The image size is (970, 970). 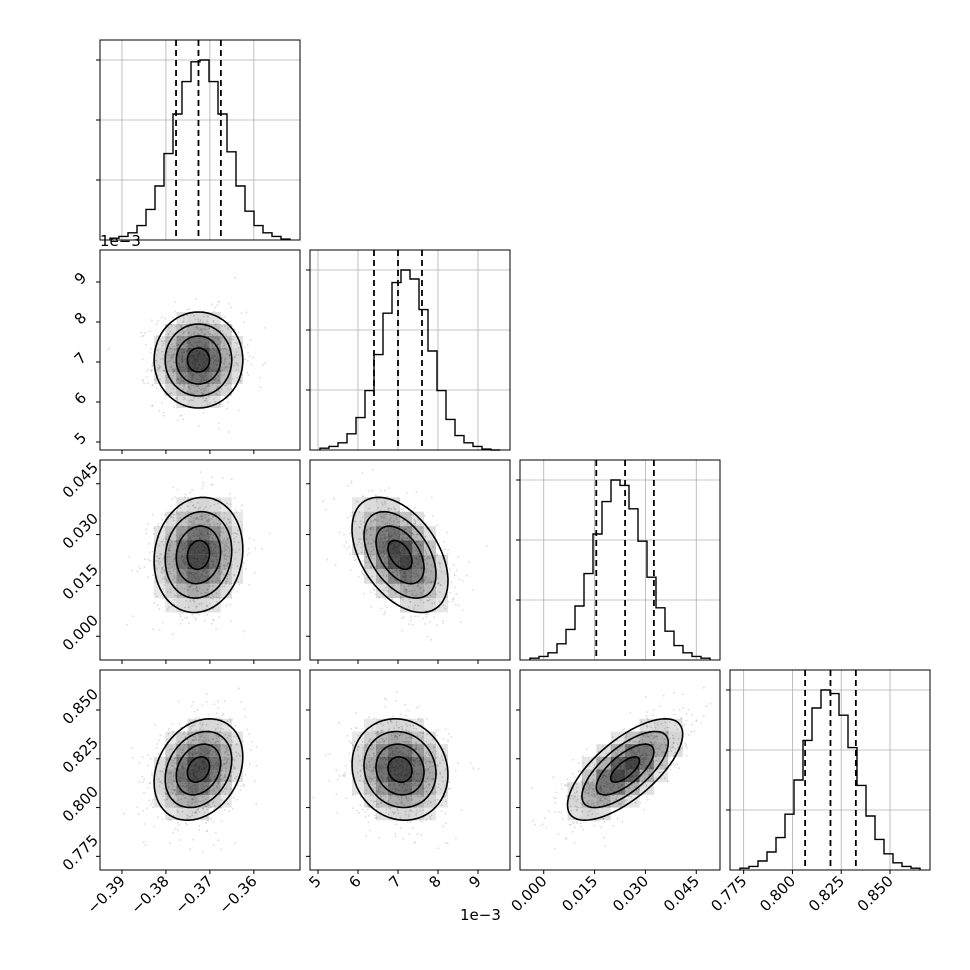 I want to click on panel-frame, so click(x=200, y=770).